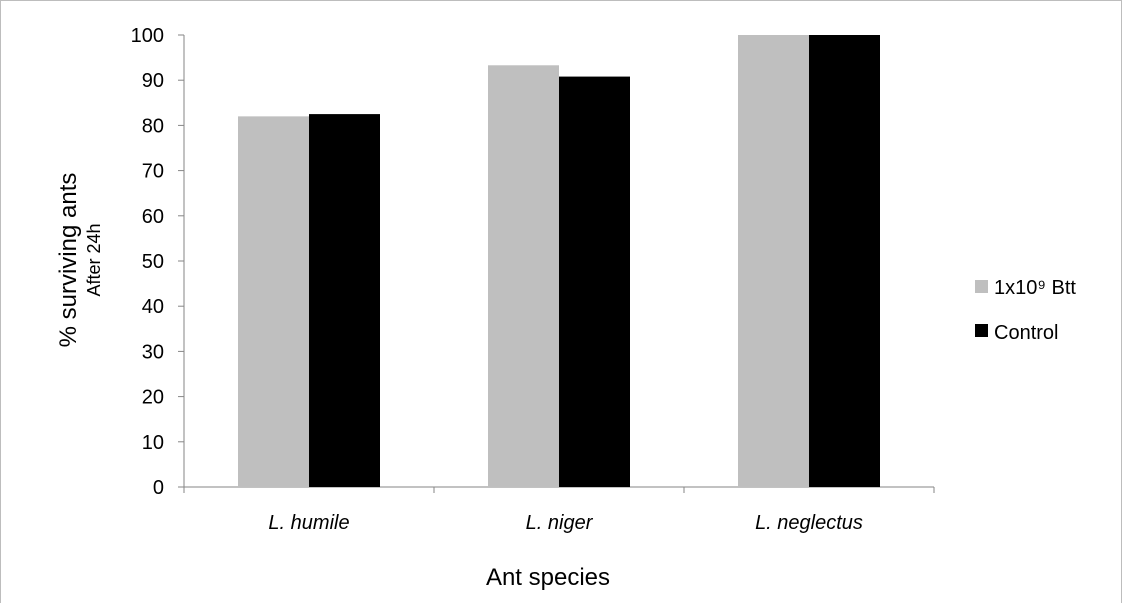 The image size is (1124, 609). What do you see at coordinates (153, 443) in the screenshot?
I see `y-tick-label: 10` at bounding box center [153, 443].